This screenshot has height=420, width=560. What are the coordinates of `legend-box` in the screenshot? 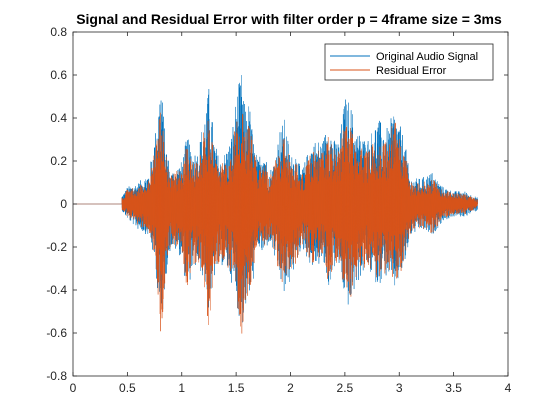 It's located at (409, 62).